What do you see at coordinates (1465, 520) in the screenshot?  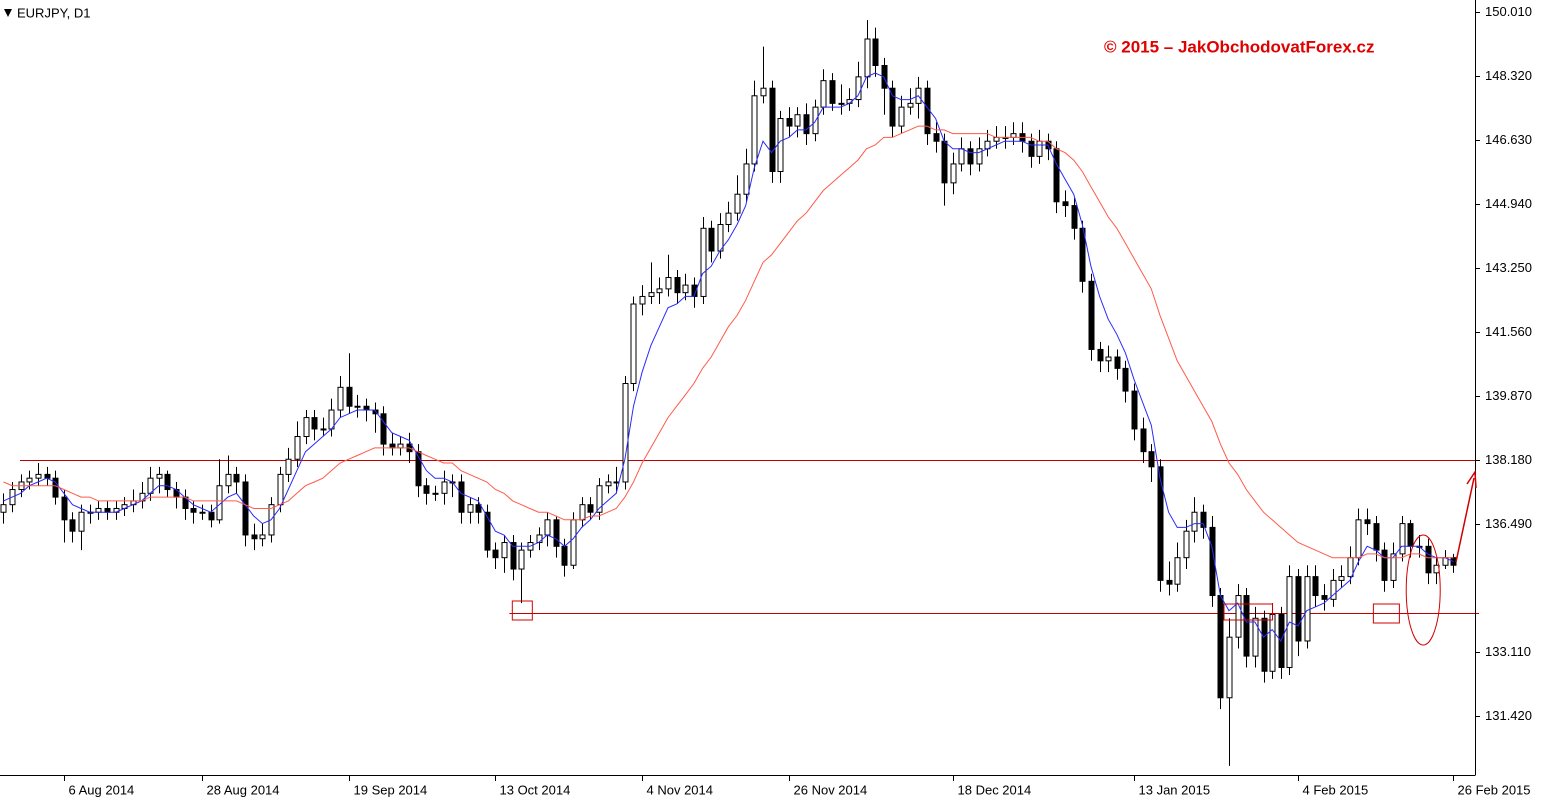 I see `trend-arrow` at bounding box center [1465, 520].